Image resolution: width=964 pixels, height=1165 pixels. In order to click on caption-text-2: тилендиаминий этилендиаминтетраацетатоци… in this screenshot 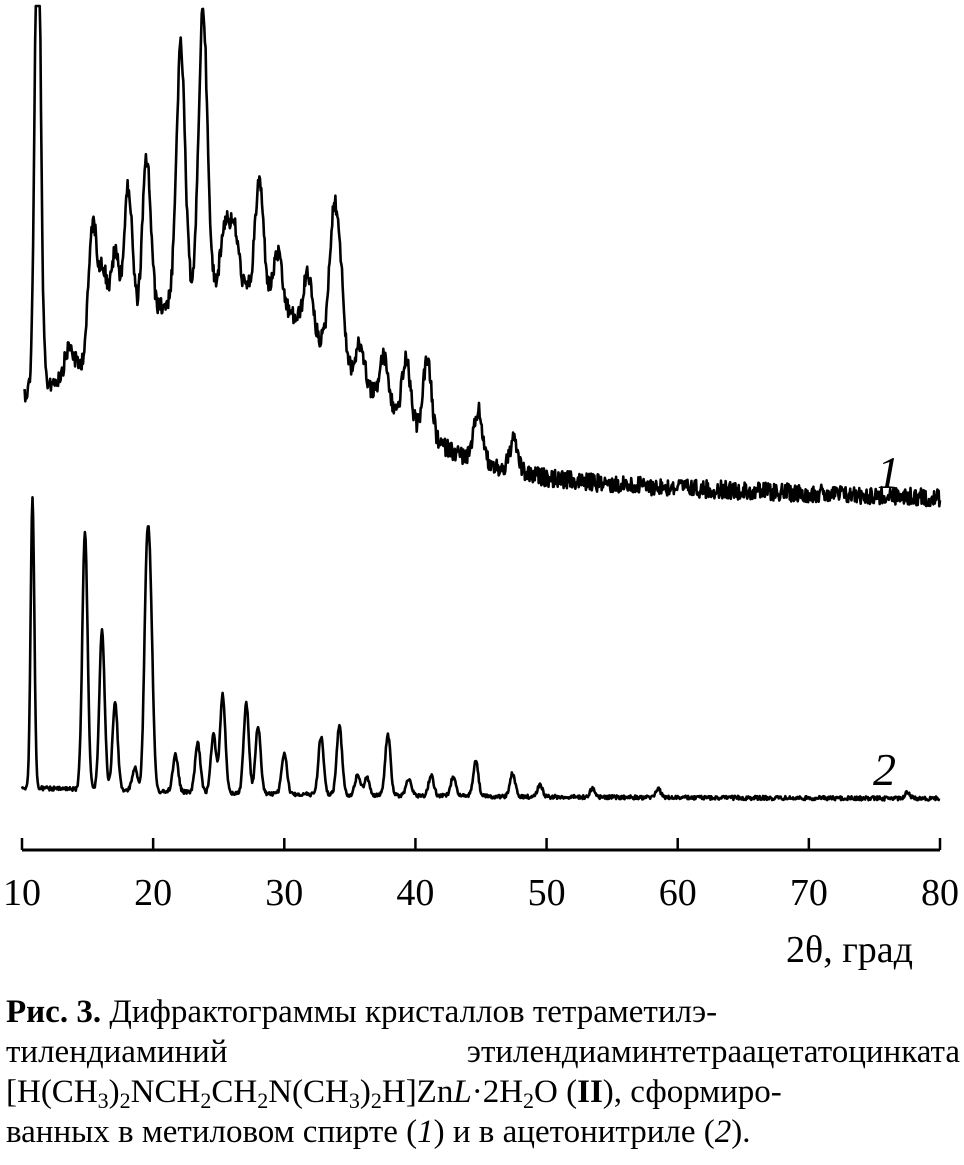, I will do `click(483, 1052)`.